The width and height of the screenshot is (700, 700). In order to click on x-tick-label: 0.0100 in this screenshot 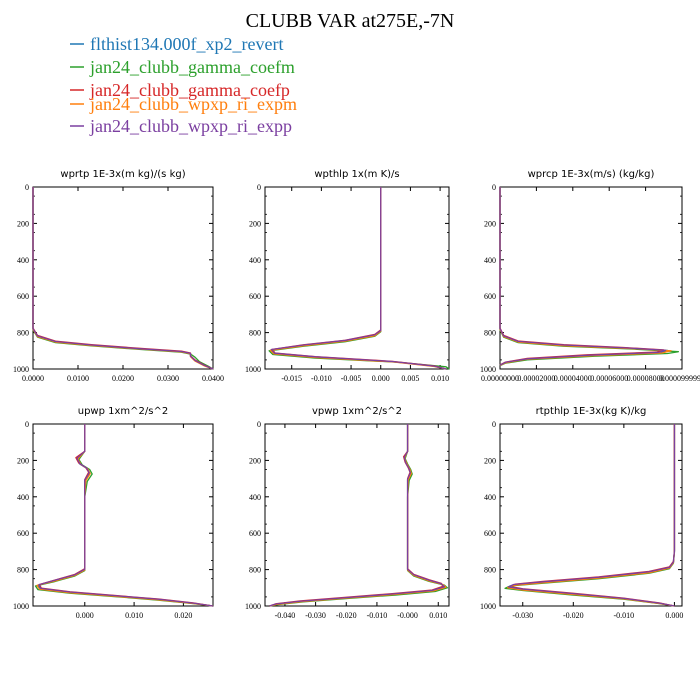, I will do `click(78, 378)`.